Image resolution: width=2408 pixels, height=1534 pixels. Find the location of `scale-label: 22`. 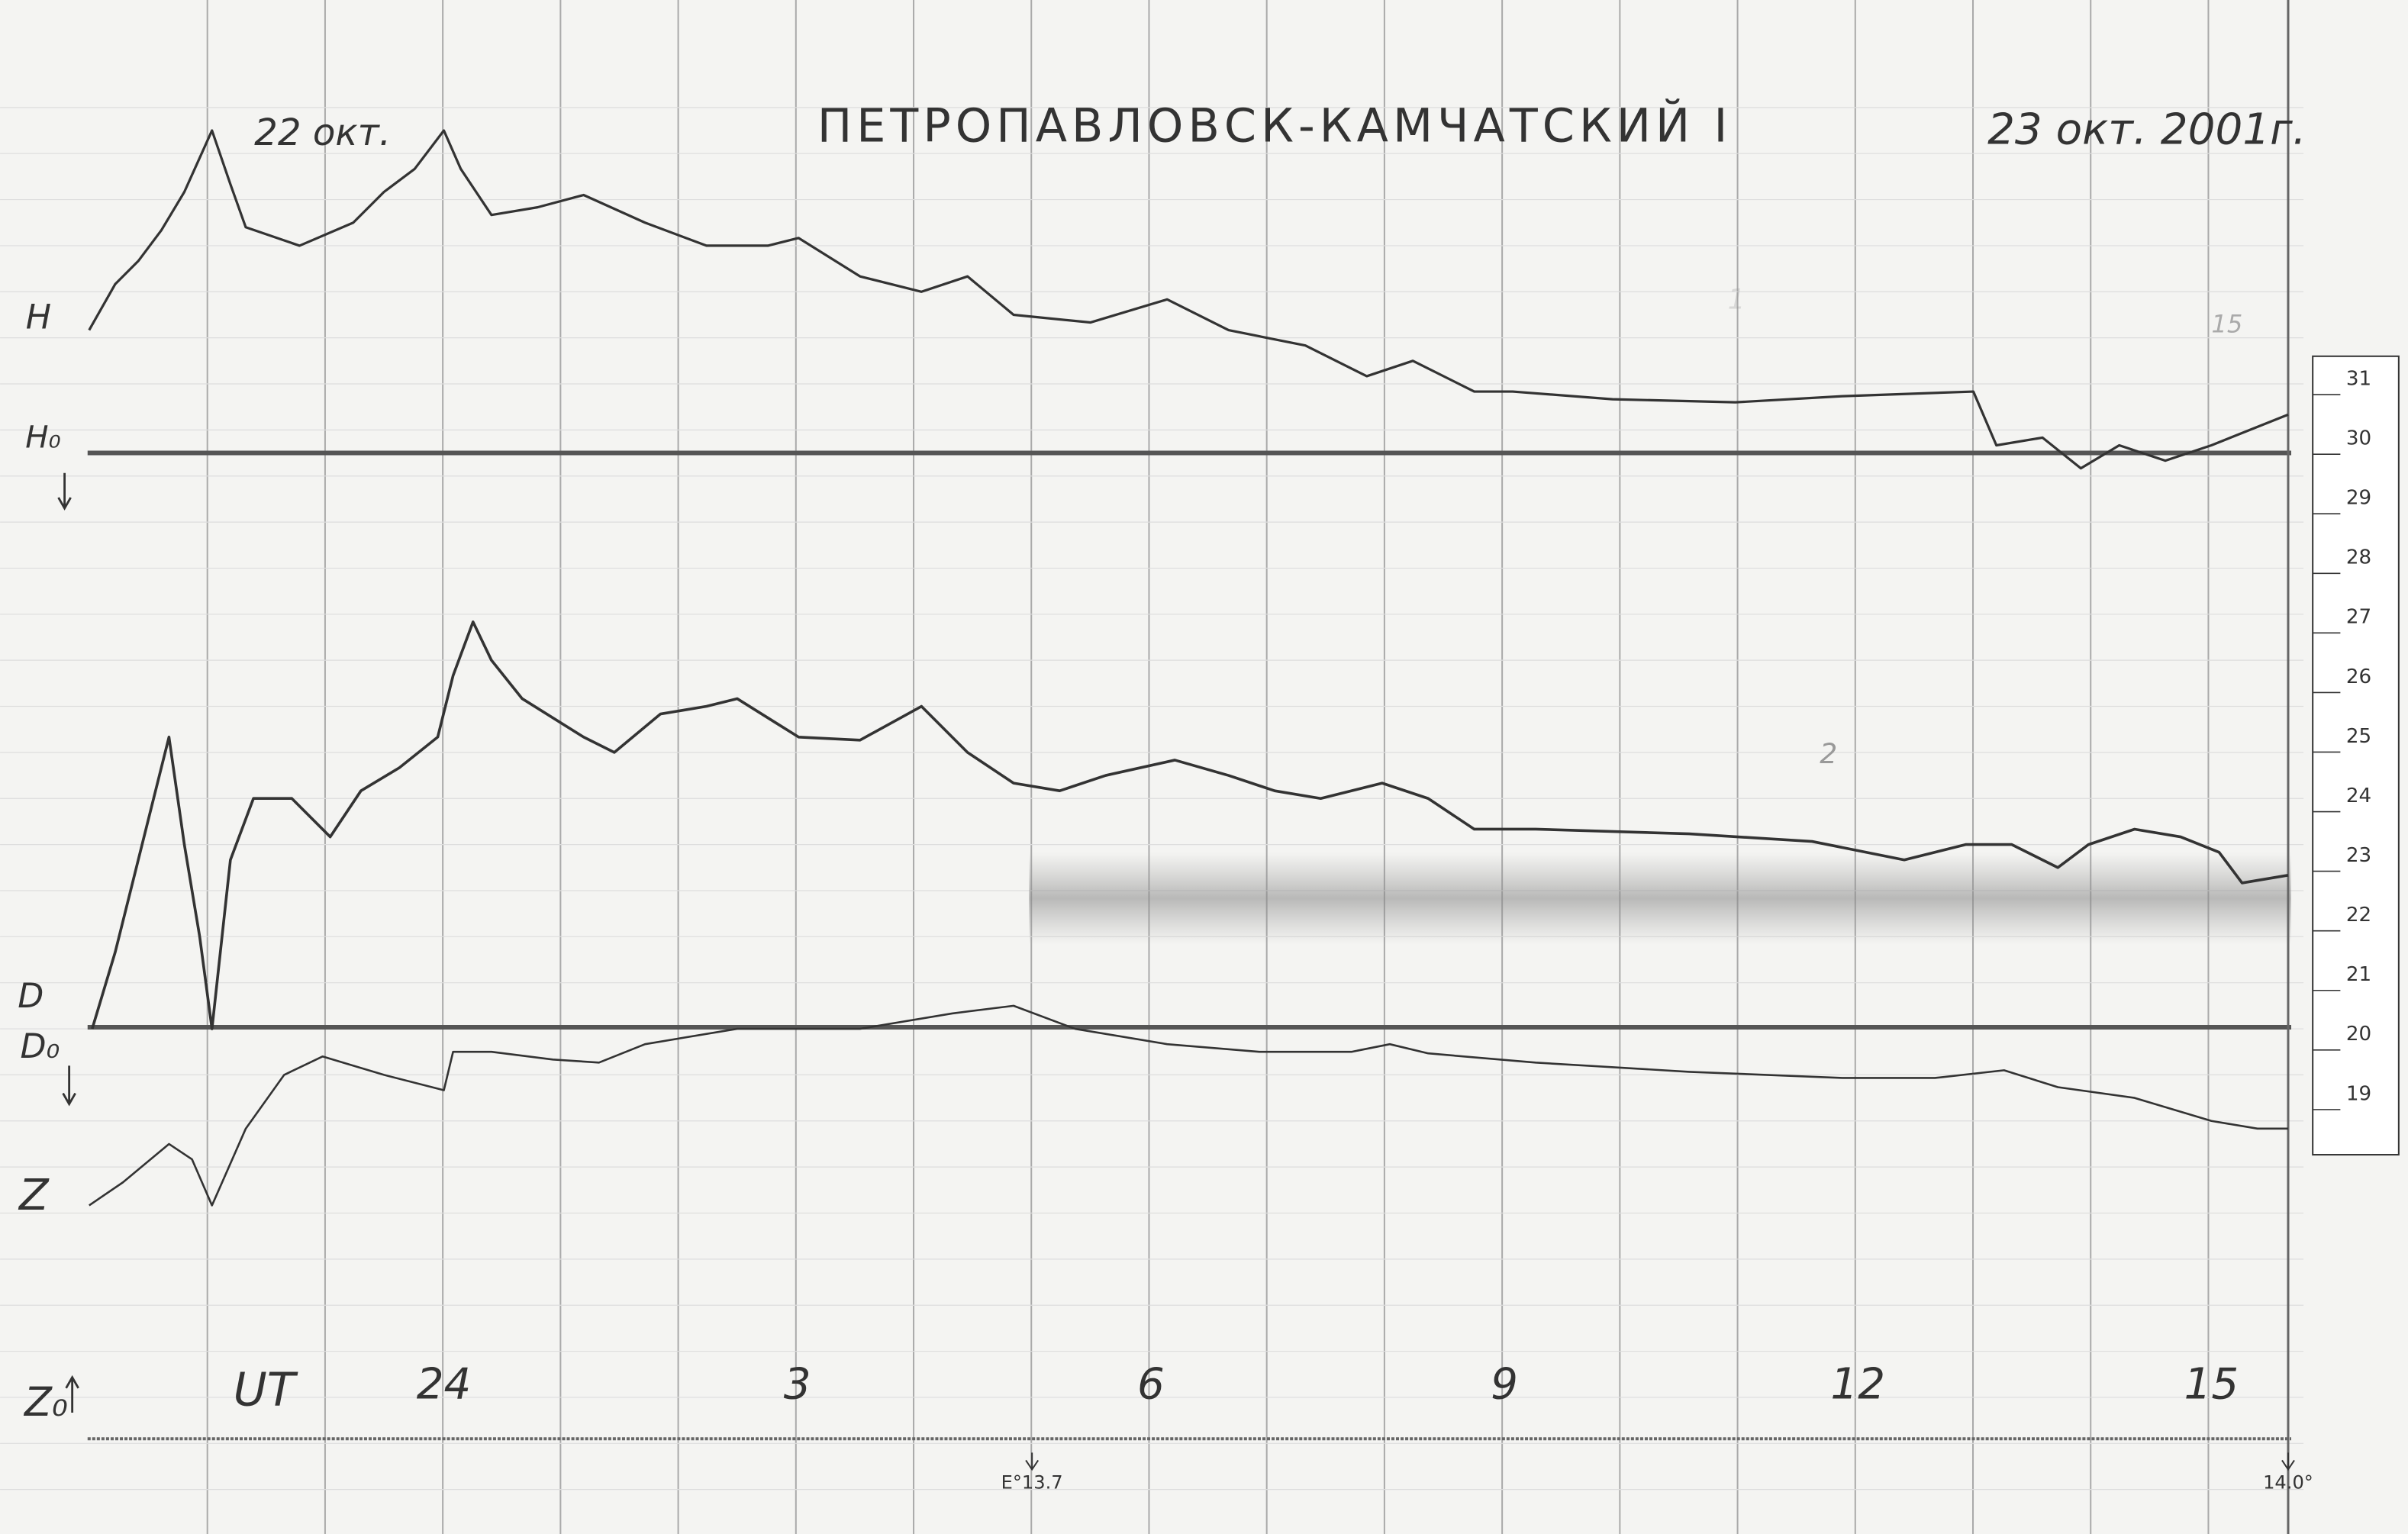

scale-label: 22 is located at coordinates (2358, 916).